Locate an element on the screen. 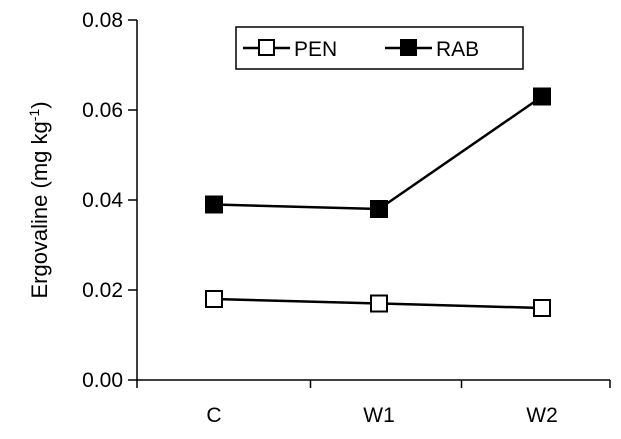  x-ticks: C W1 W2 is located at coordinates (373, 403).